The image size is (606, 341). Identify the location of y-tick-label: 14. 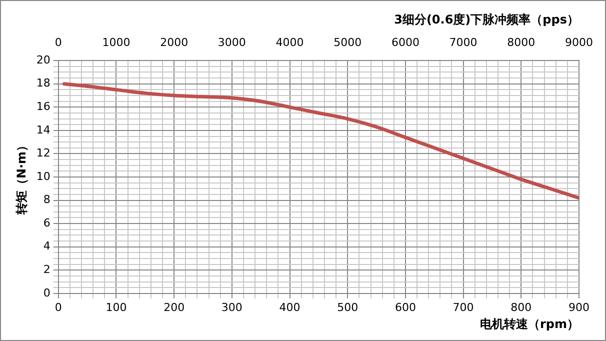
(43, 129).